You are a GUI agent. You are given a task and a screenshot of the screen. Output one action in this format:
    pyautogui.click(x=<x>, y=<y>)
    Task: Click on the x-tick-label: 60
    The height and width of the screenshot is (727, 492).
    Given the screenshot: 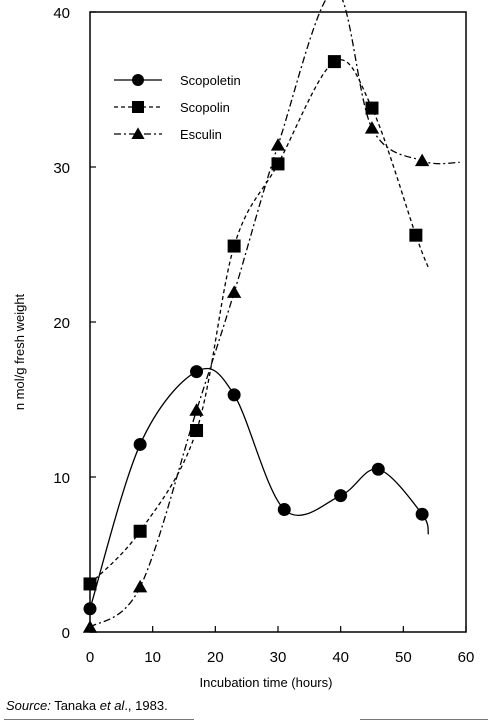 What is the action you would take?
    pyautogui.click(x=466, y=657)
    